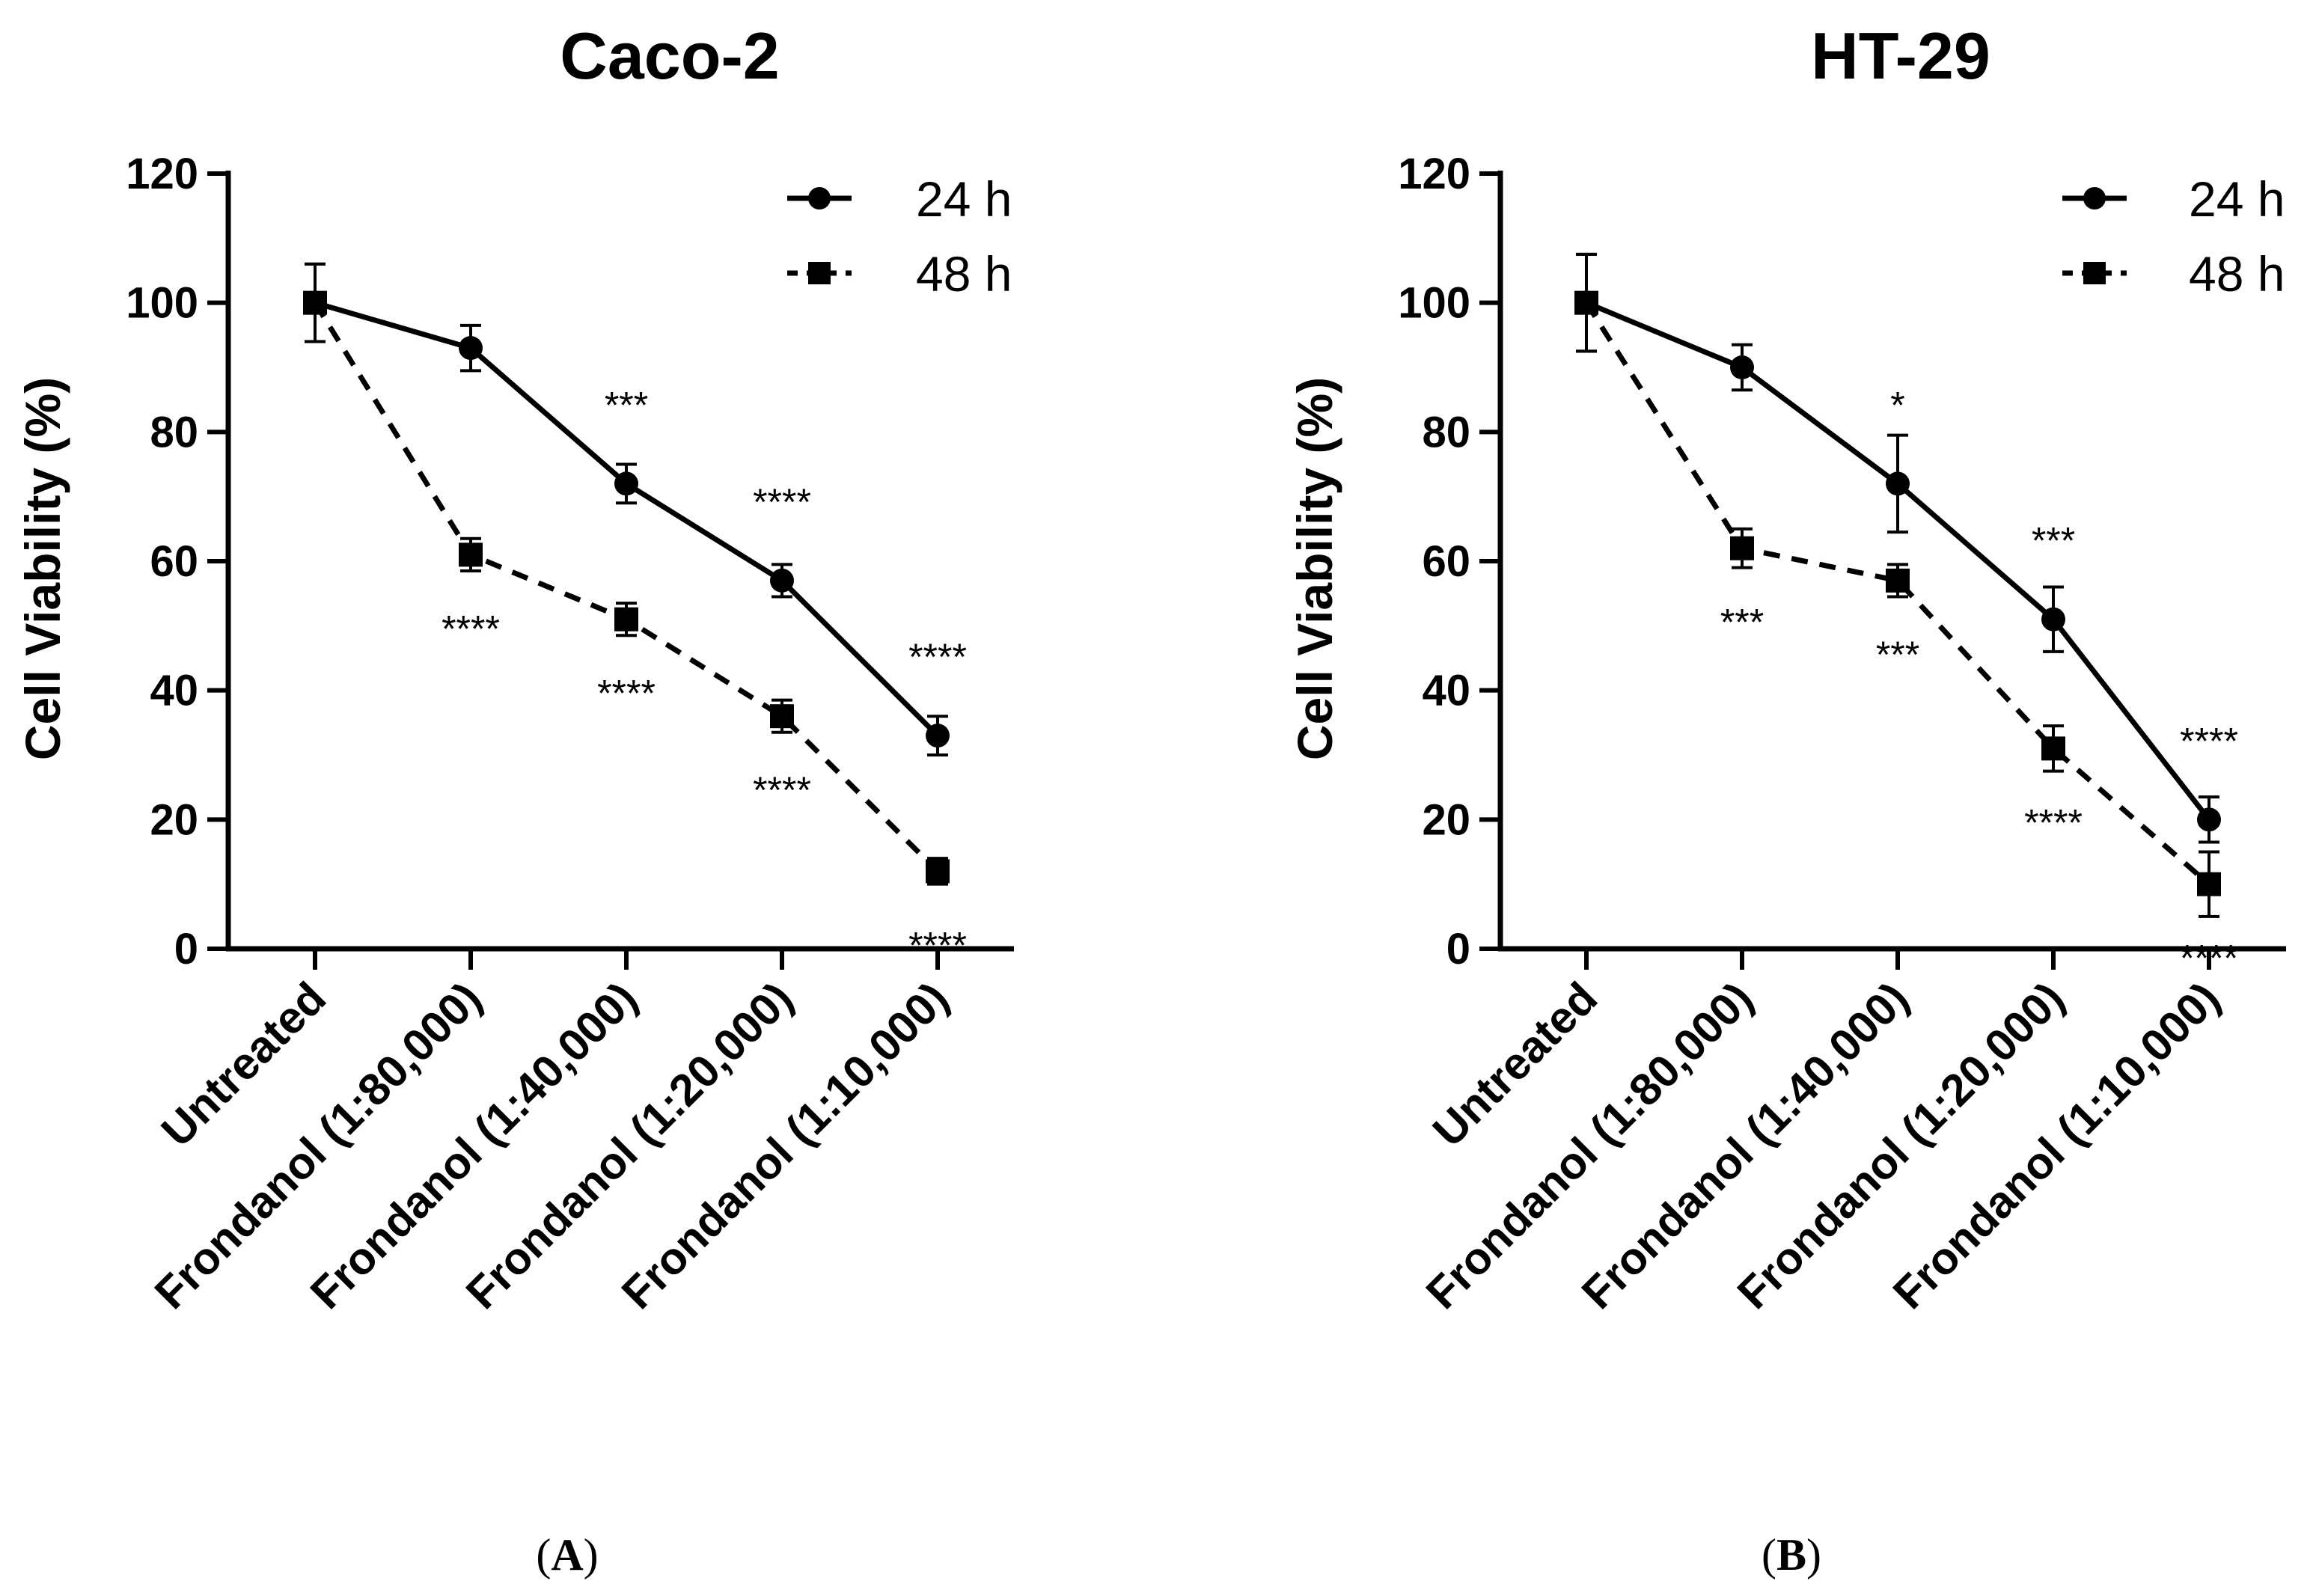  Describe the element at coordinates (669, 56) in the screenshot. I see `chart-title: Caco-2` at that location.